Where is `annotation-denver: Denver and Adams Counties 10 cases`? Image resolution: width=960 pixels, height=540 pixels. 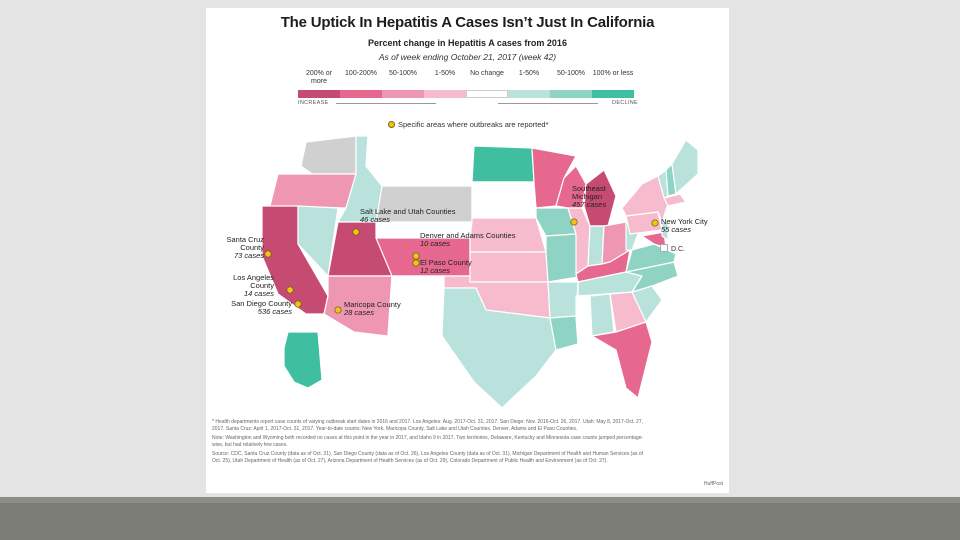 annotation-denver: Denver and Adams Counties 10 cases is located at coordinates (468, 239).